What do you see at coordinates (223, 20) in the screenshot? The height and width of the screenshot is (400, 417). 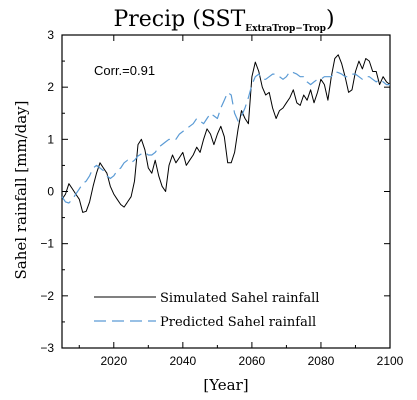 I see `chart-title: Precip (SSTExtraTrop−Trop)` at bounding box center [223, 20].